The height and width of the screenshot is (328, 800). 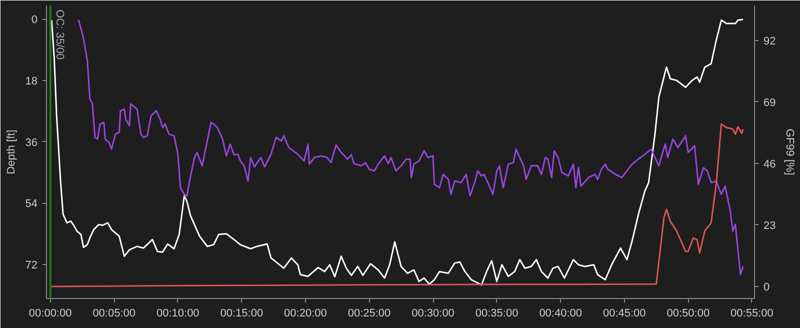 What do you see at coordinates (31, 142) in the screenshot?
I see `y-tick-label: 36` at bounding box center [31, 142].